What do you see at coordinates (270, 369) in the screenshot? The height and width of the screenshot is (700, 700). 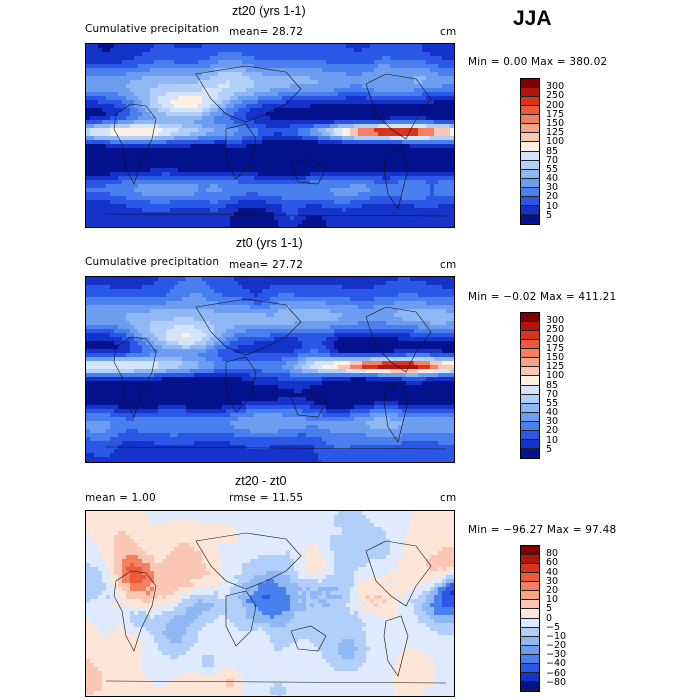 I see `panel2-map` at bounding box center [270, 369].